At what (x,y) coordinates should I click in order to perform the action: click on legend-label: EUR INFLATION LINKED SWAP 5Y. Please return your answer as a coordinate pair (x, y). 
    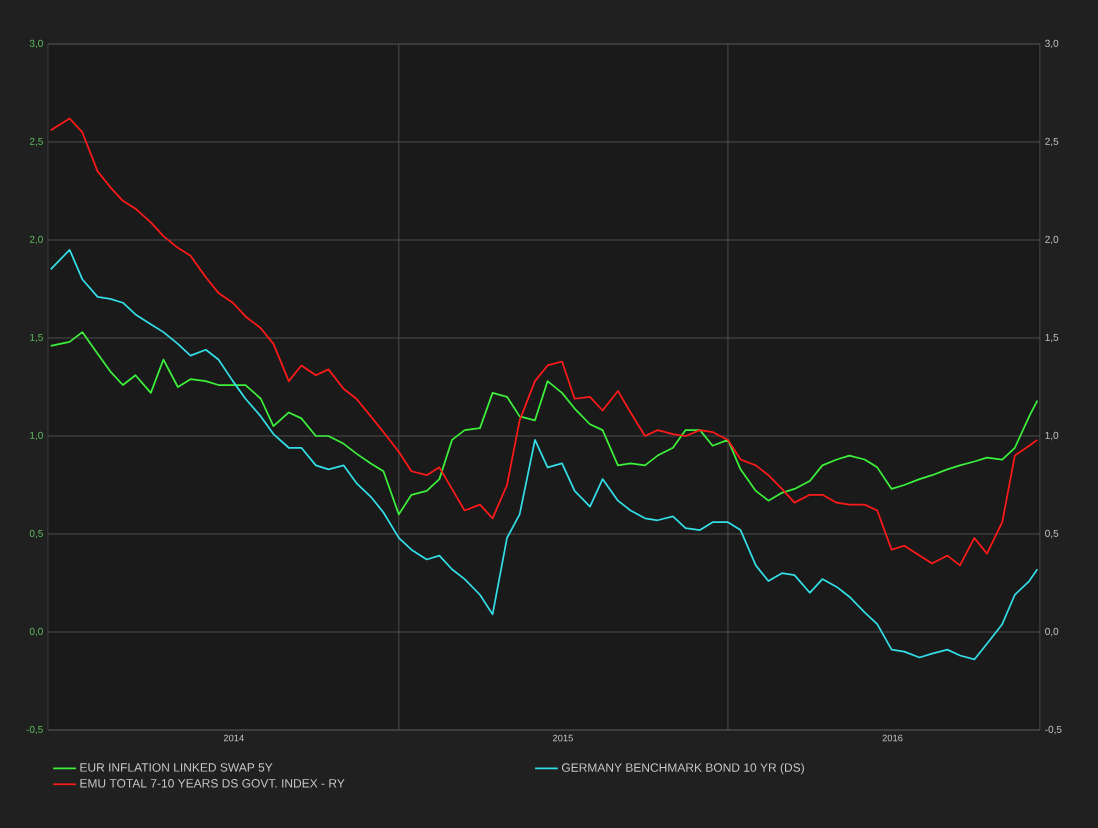
    Looking at the image, I should click on (176, 767).